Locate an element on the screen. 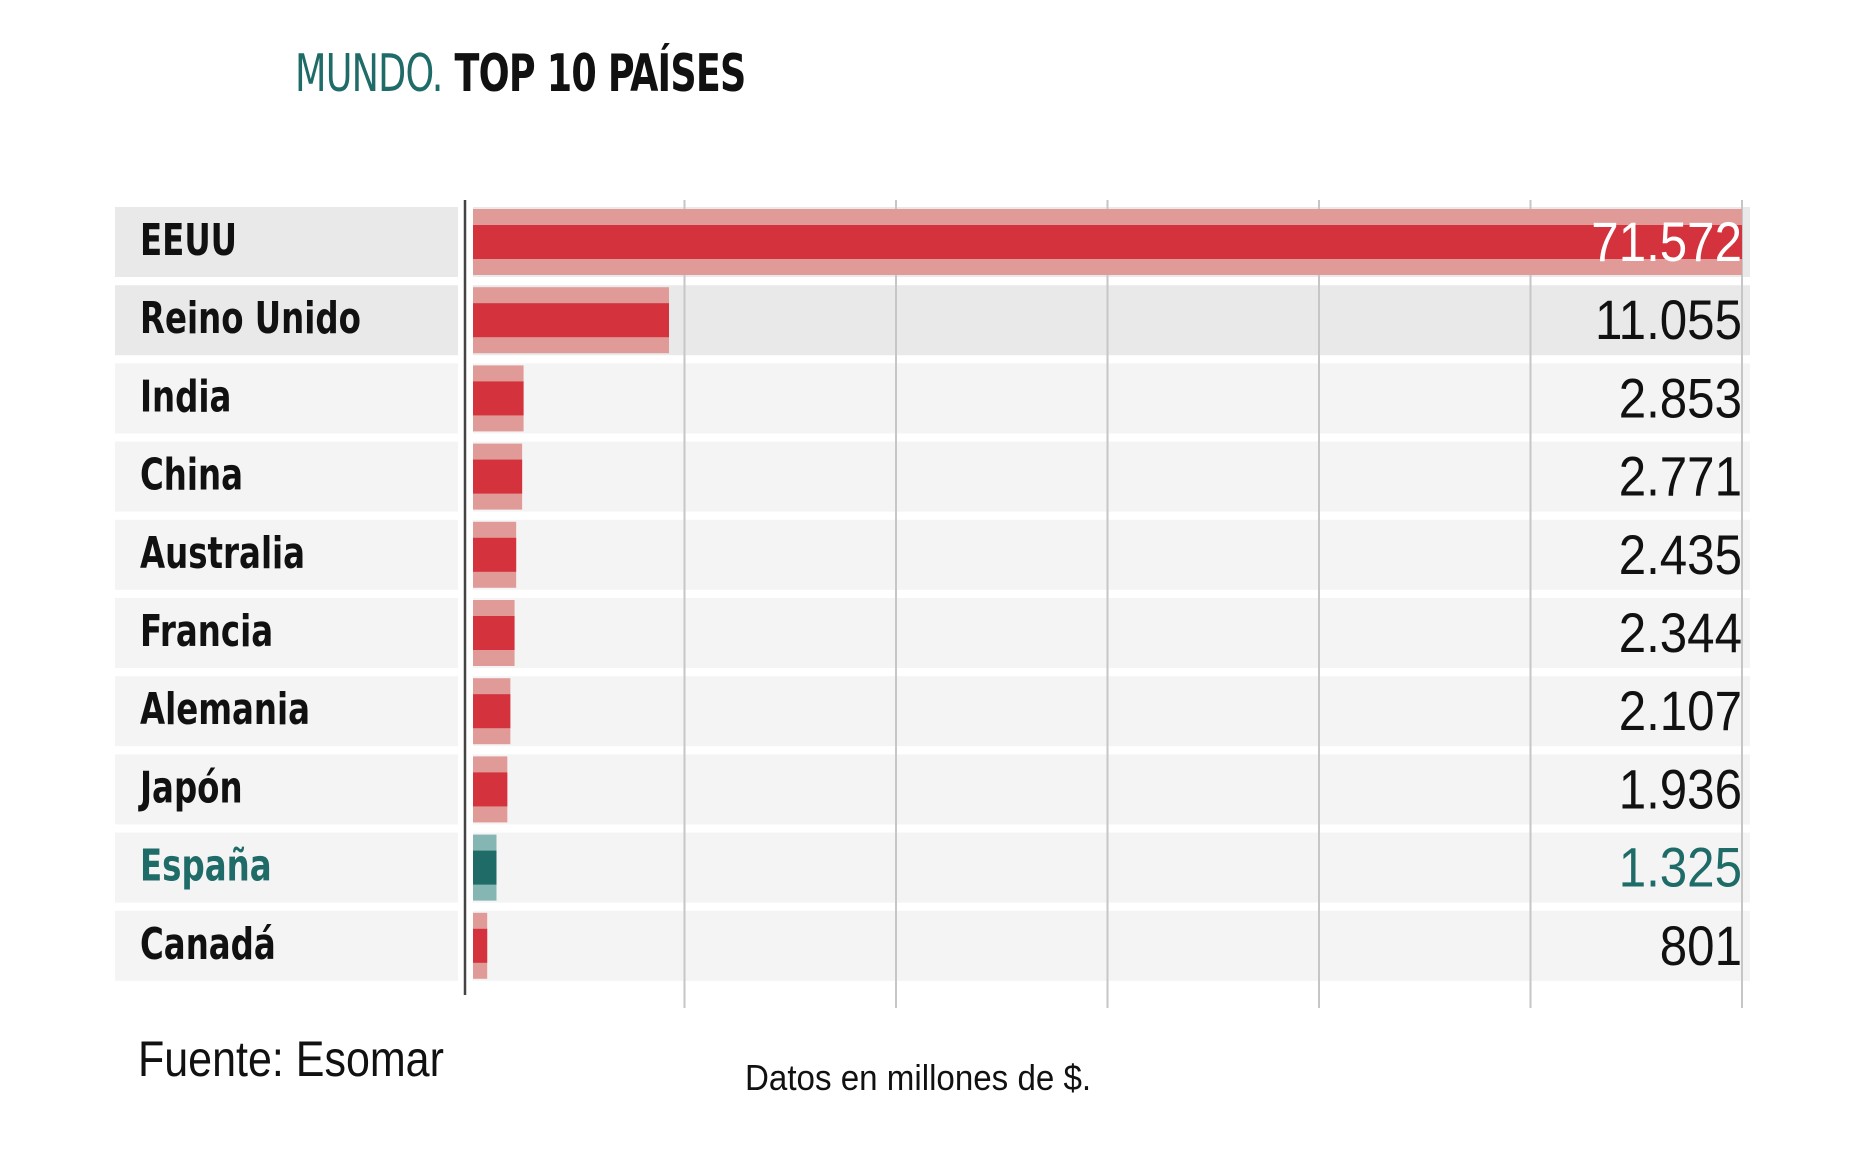  value-label: 2.107 is located at coordinates (1680, 711).